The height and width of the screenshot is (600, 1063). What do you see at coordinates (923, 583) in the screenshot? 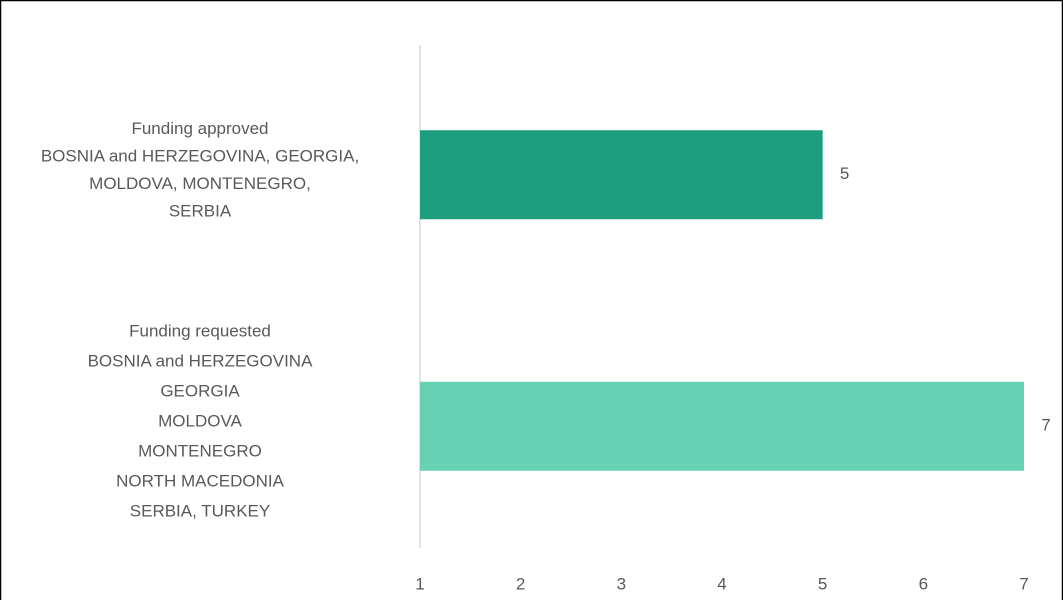
I see `x-tick-label: 6` at bounding box center [923, 583].